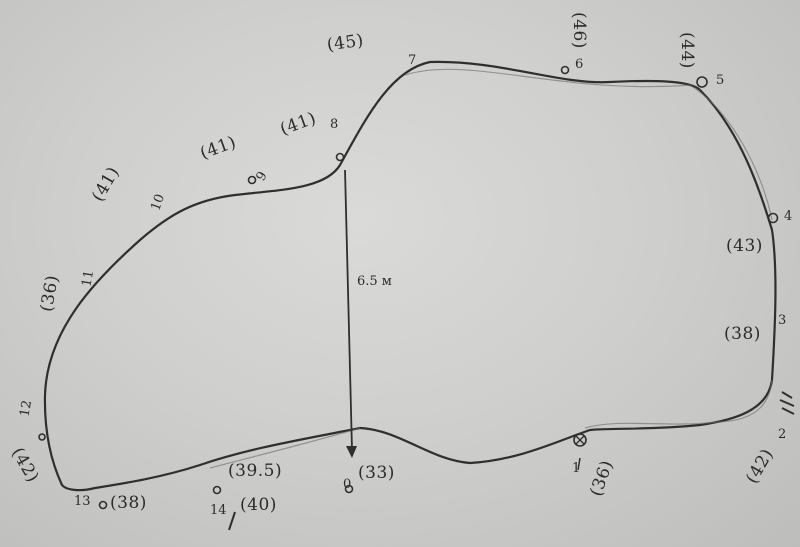 The image size is (800, 547). I want to click on station-id-13: 13, so click(82, 501).